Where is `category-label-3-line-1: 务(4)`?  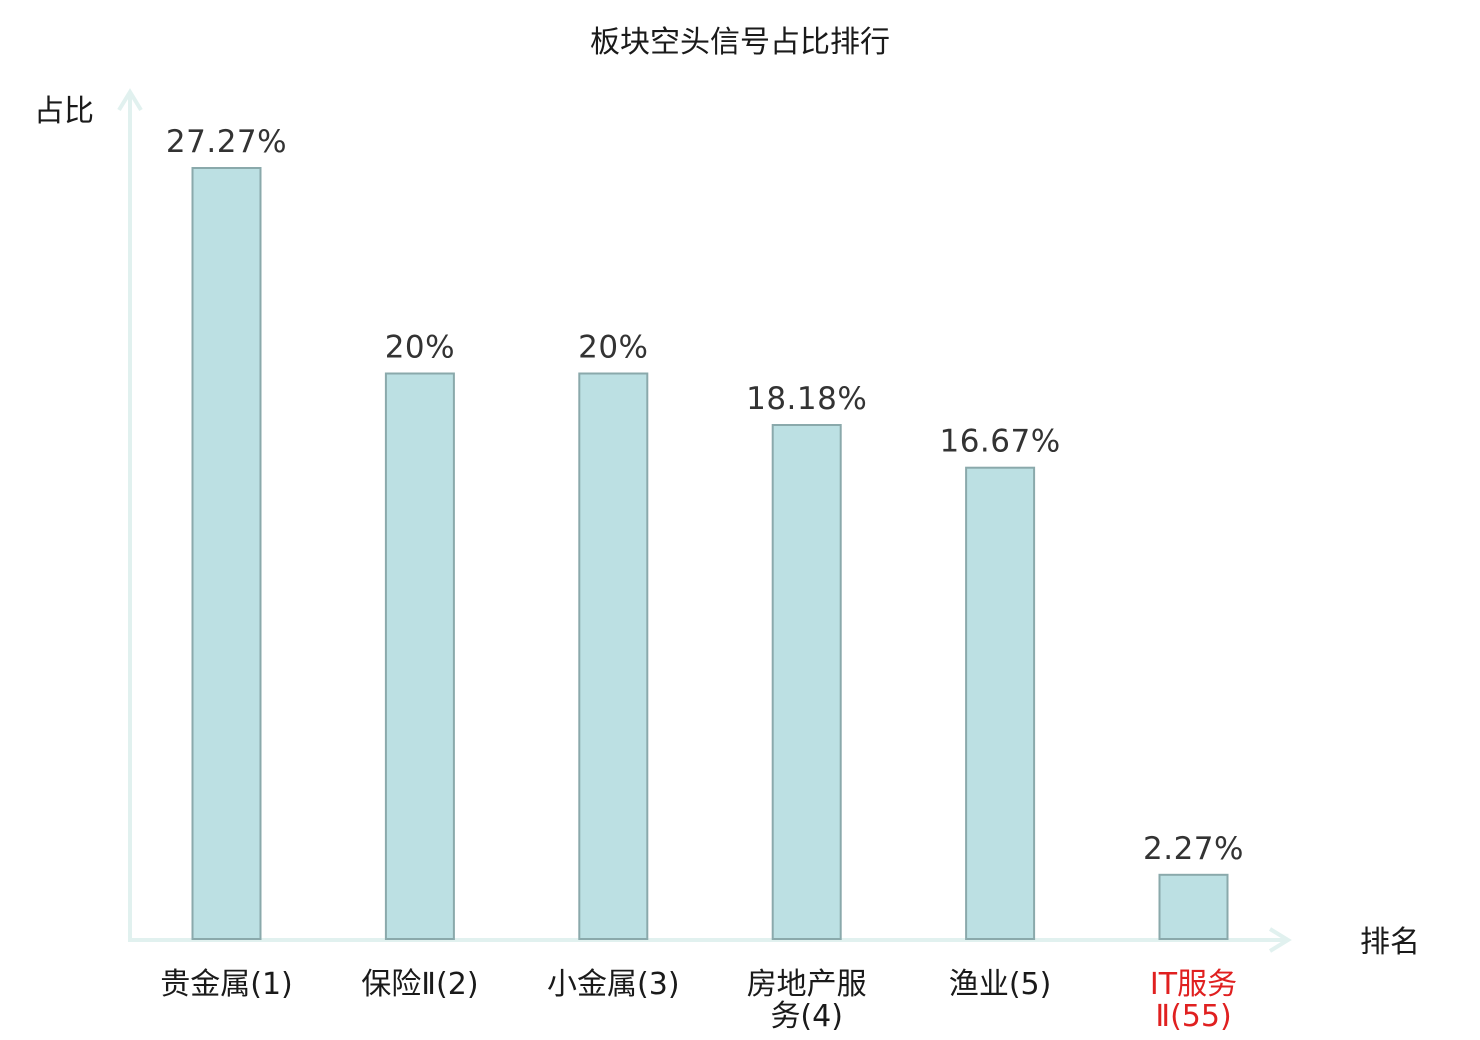 category-label-3-line-1: 务(4) is located at coordinates (806, 1016).